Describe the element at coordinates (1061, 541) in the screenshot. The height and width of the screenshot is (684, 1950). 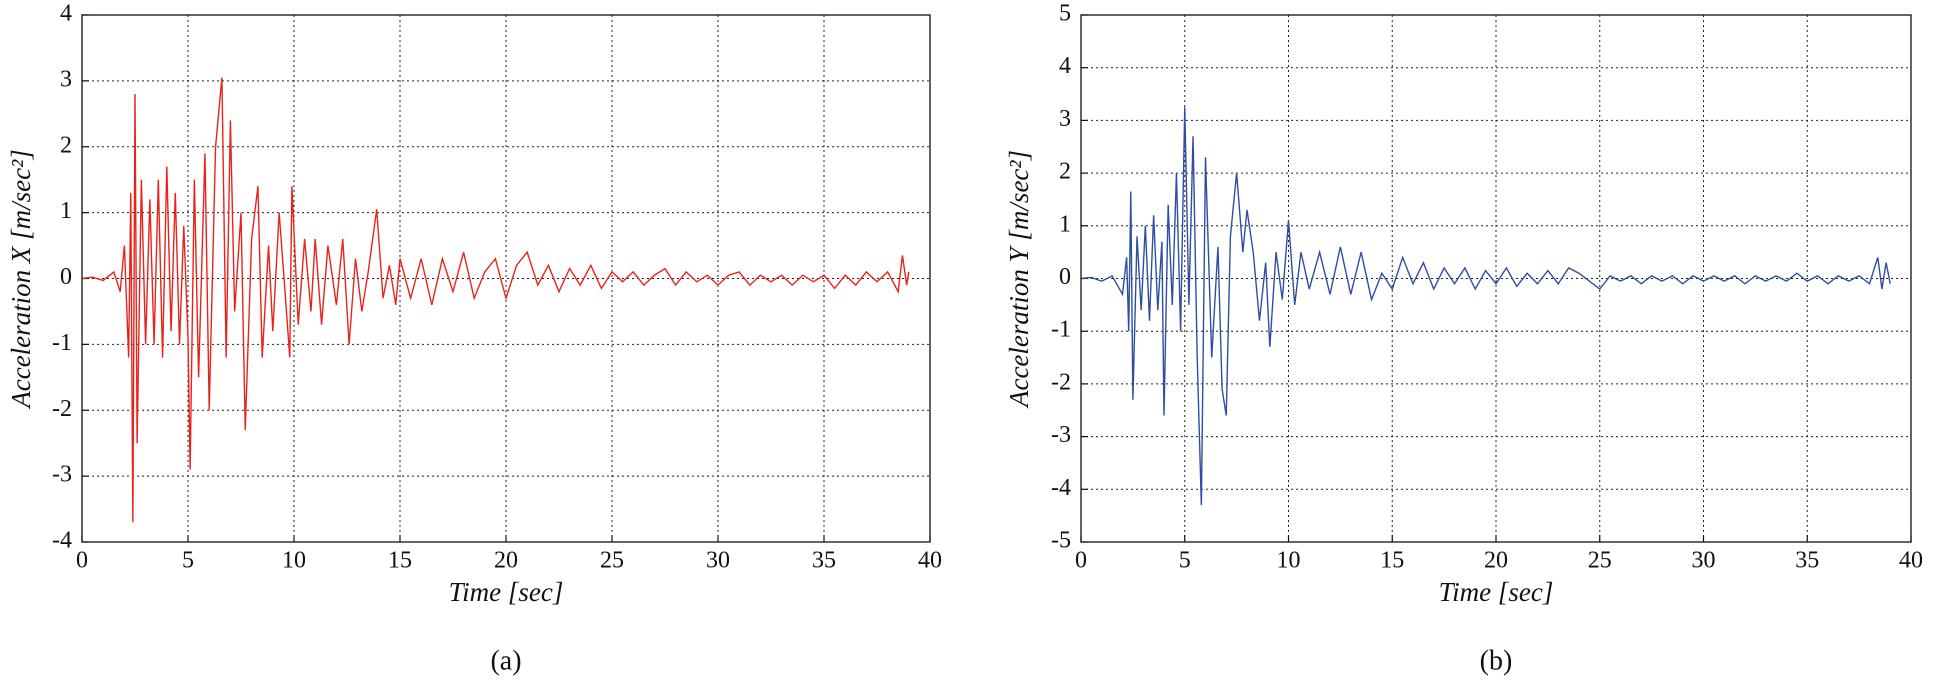
I see `y-tick-label: -5` at that location.